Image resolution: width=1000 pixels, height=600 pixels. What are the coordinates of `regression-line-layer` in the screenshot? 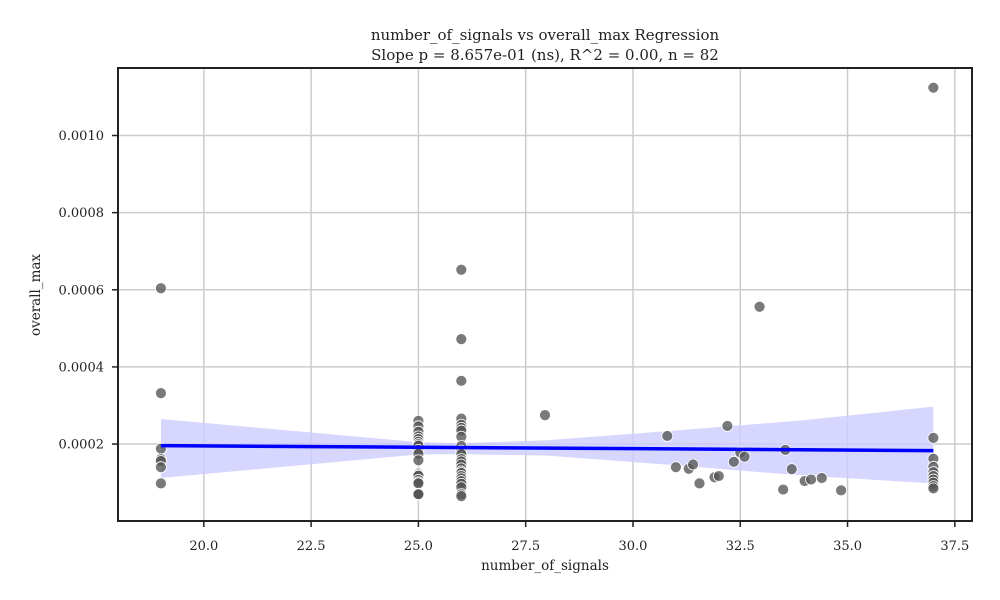 It's located at (547, 448).